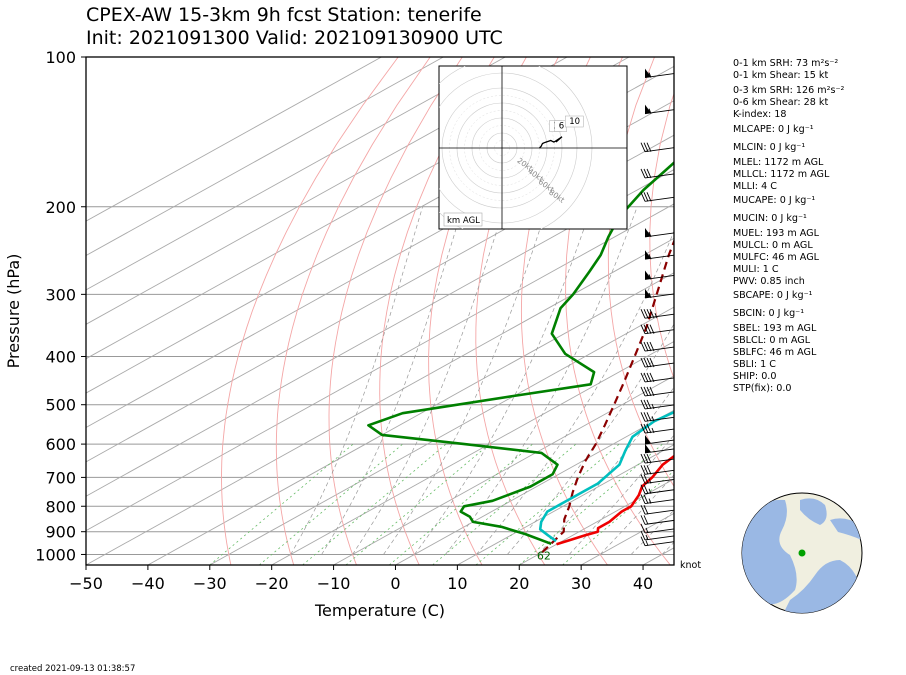 The width and height of the screenshot is (906, 675). What do you see at coordinates (13, 311) in the screenshot?
I see `y-axis-label: Pressure (hPa)` at bounding box center [13, 311].